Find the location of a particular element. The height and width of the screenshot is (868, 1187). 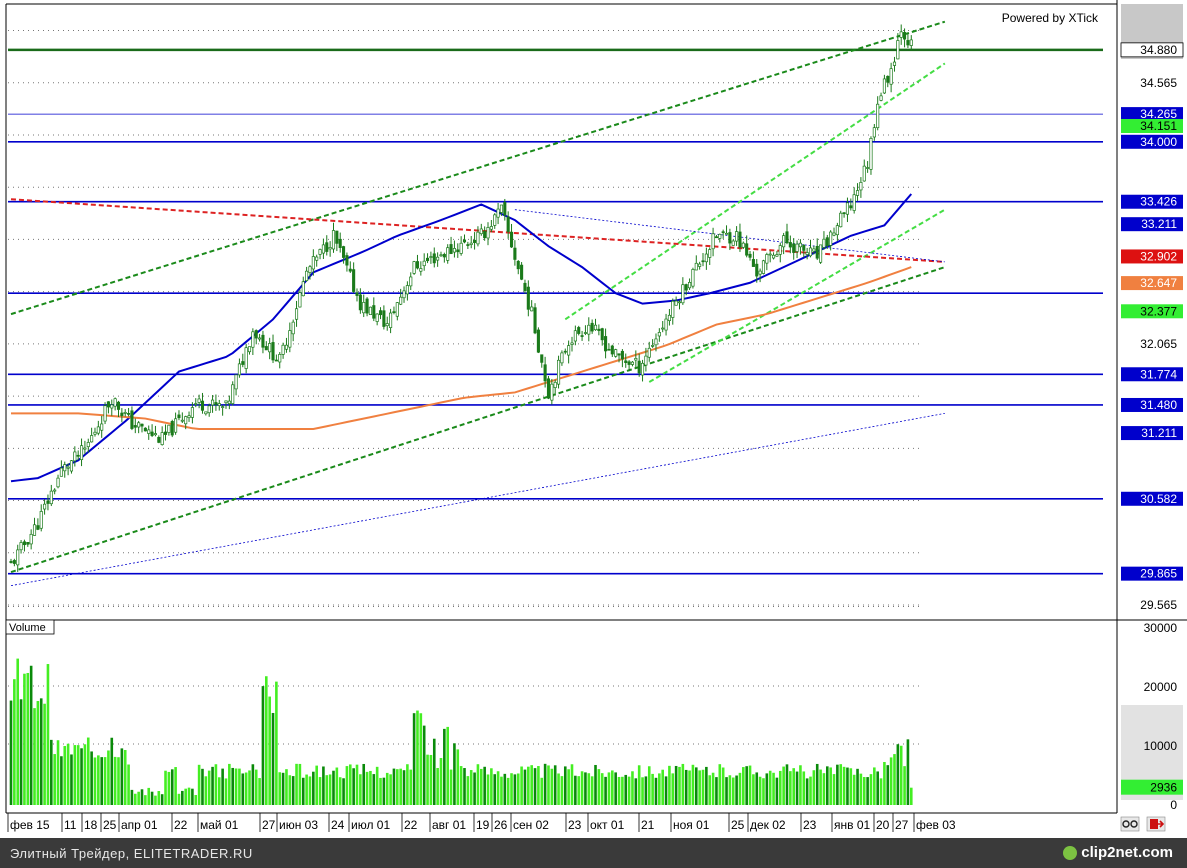

glasses-icon is located at coordinates (1130, 824).